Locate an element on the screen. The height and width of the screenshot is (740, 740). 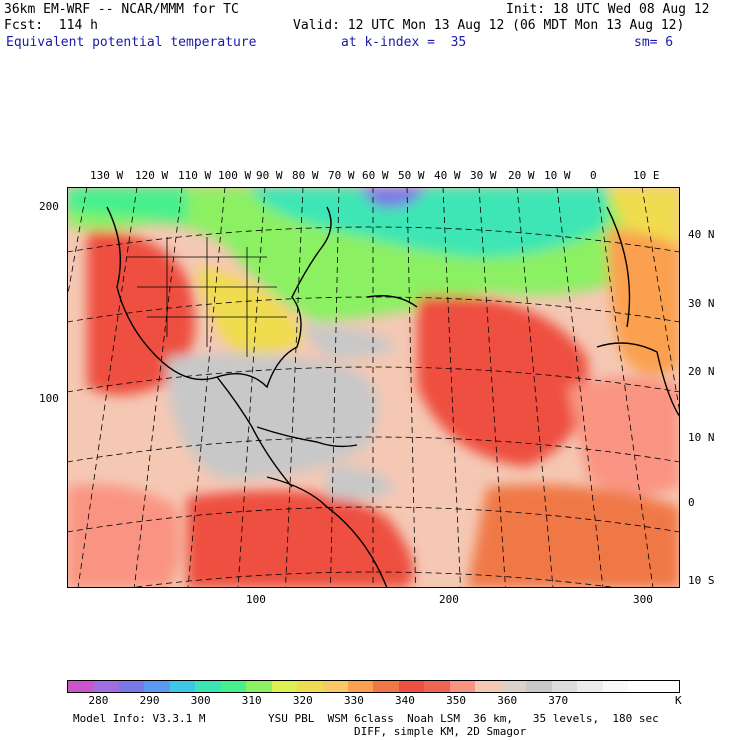
lon-label: 130 W is located at coordinates (107, 175).